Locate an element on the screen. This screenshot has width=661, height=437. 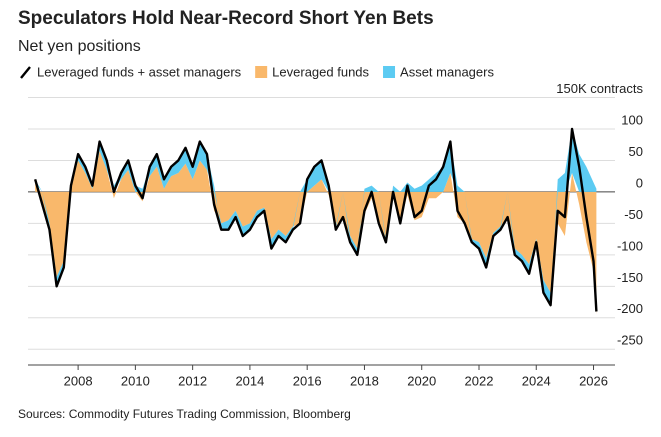
legend-label: Leveraged funds is located at coordinates (320, 71).